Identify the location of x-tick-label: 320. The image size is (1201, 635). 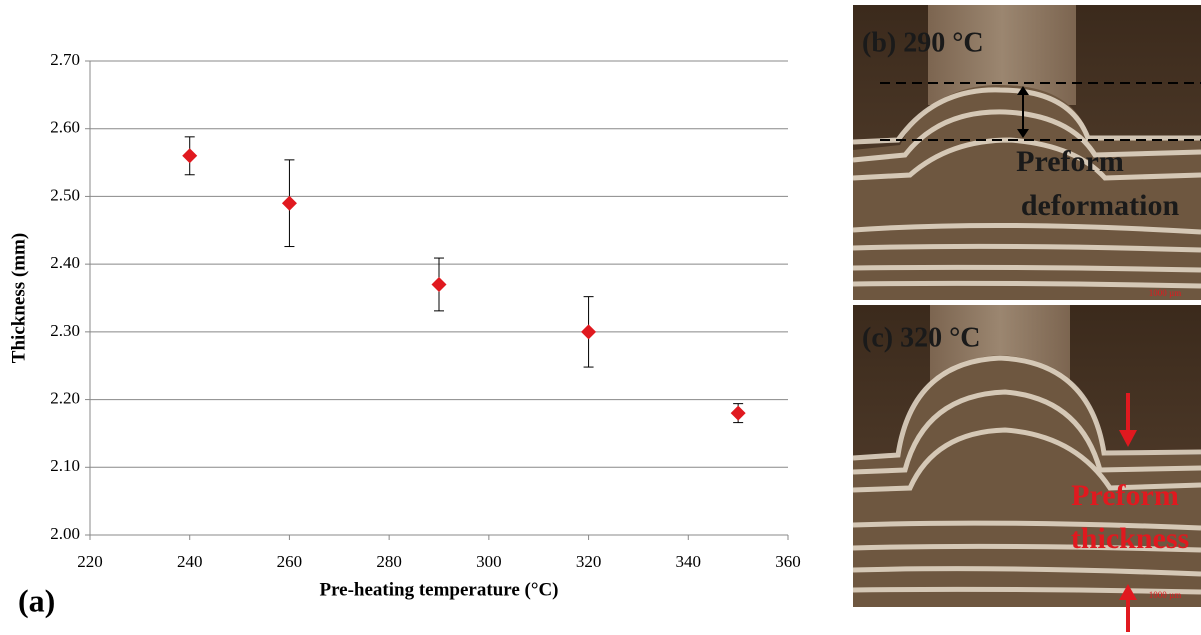
(589, 561).